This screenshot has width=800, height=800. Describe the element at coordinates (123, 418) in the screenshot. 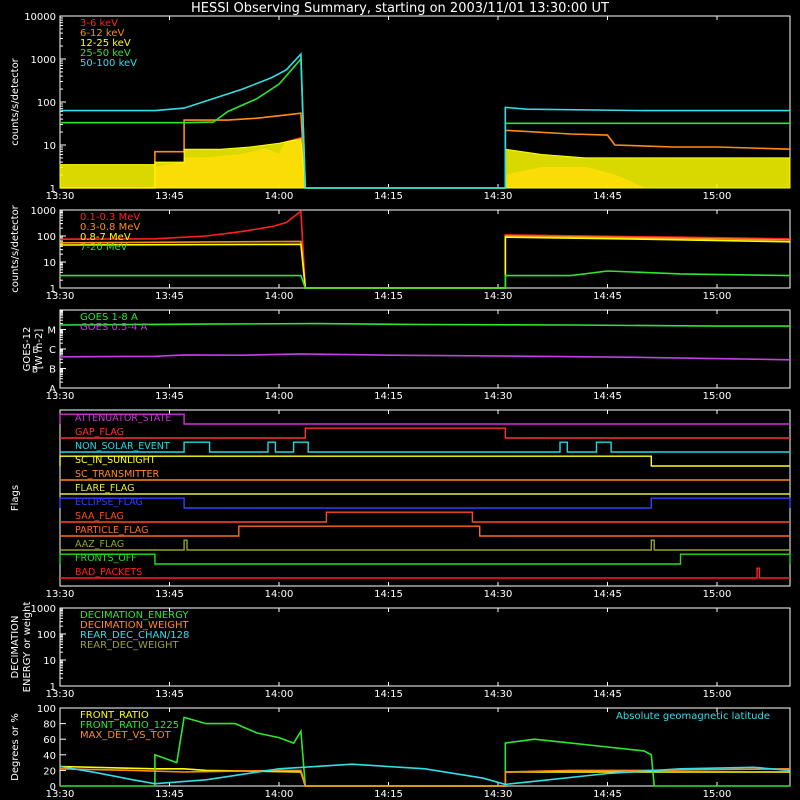

I see `flag-label: ATTENUATOR_STATE` at that location.